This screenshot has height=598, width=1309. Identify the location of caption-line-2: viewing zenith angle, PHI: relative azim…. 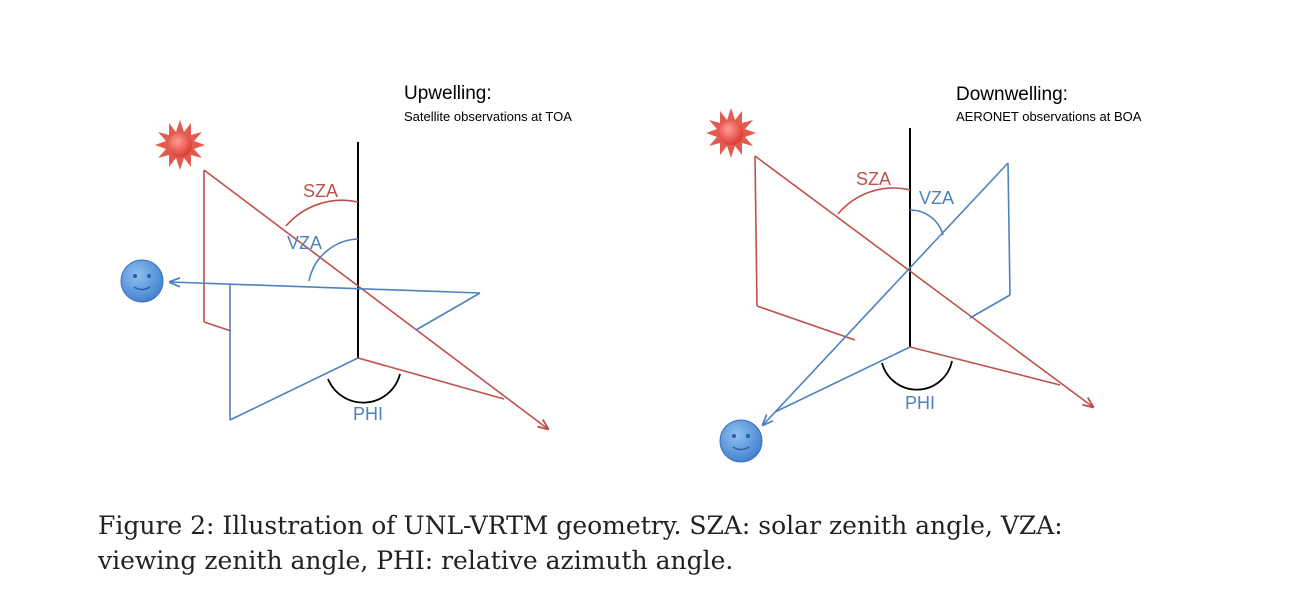
(416, 560).